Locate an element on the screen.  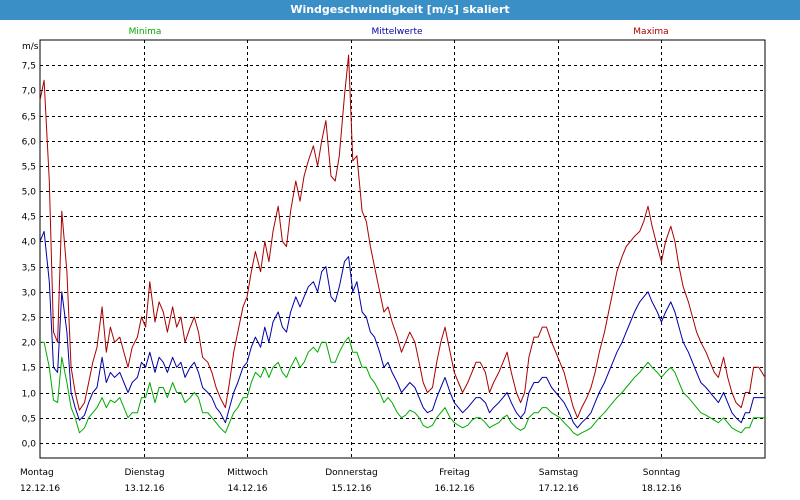
y-tick-label: 4,0 is located at coordinates (29, 243).